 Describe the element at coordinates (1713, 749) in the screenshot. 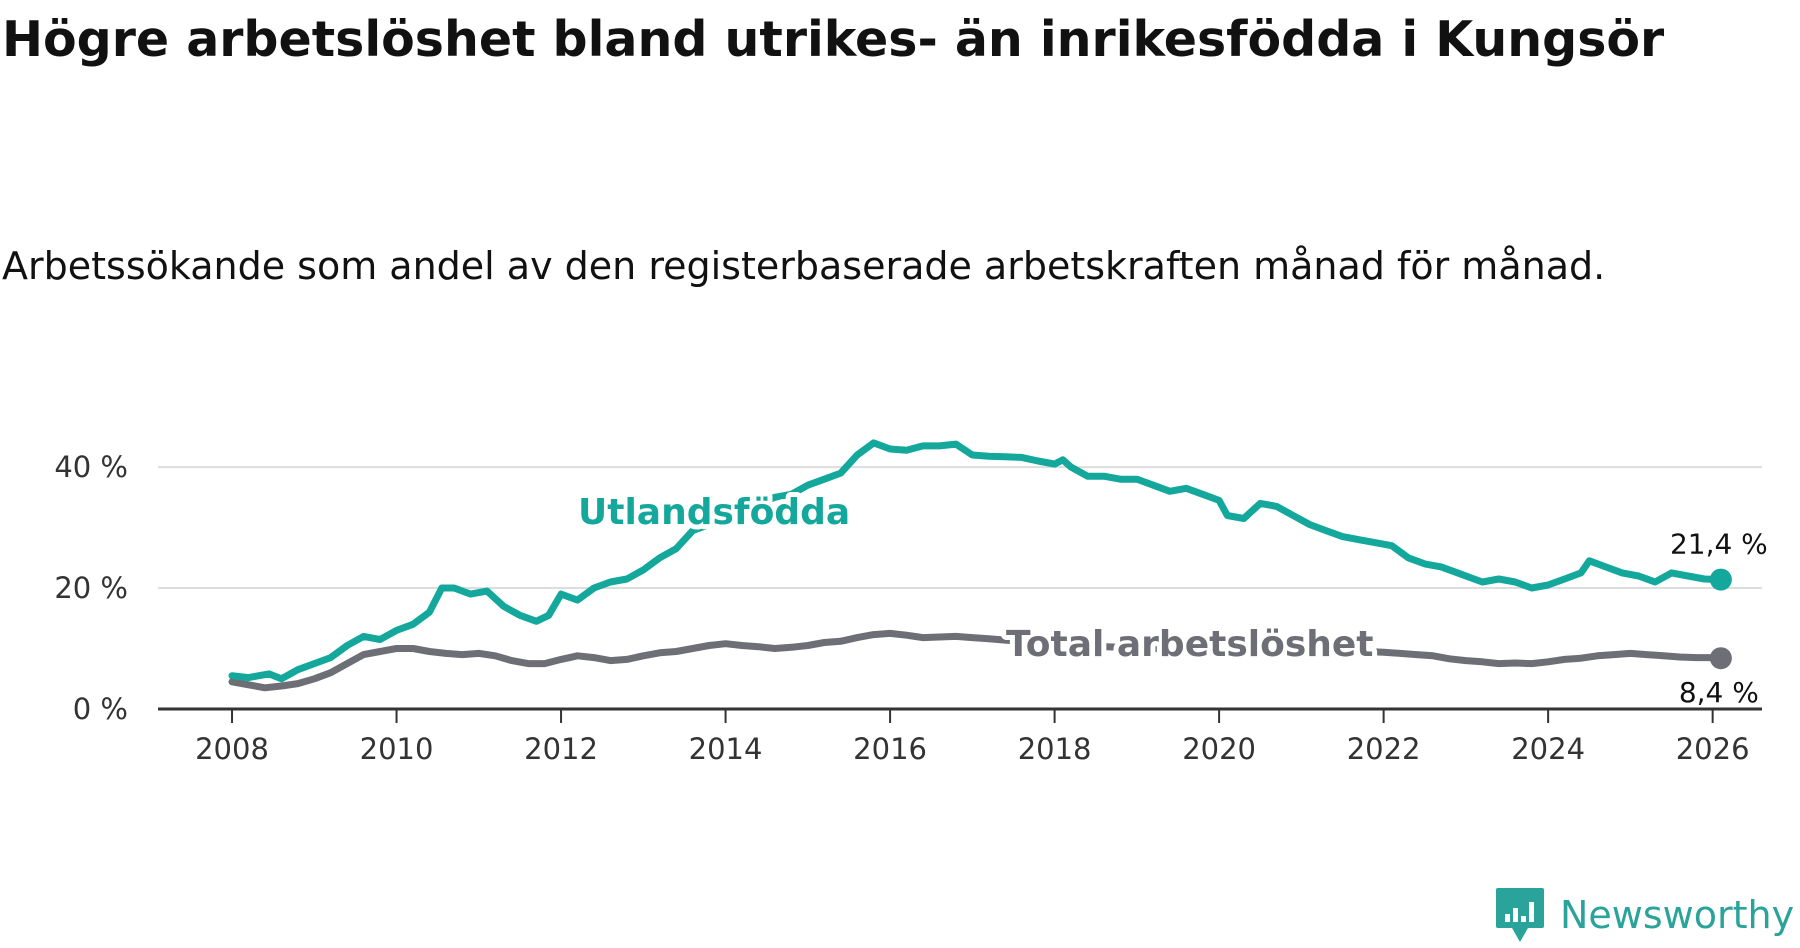

I see `x-tick-label-2026: 2026` at that location.